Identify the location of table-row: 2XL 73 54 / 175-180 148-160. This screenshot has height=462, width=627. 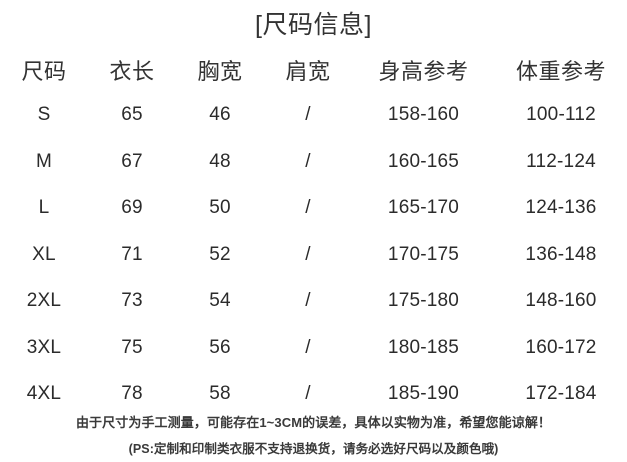
(313, 301).